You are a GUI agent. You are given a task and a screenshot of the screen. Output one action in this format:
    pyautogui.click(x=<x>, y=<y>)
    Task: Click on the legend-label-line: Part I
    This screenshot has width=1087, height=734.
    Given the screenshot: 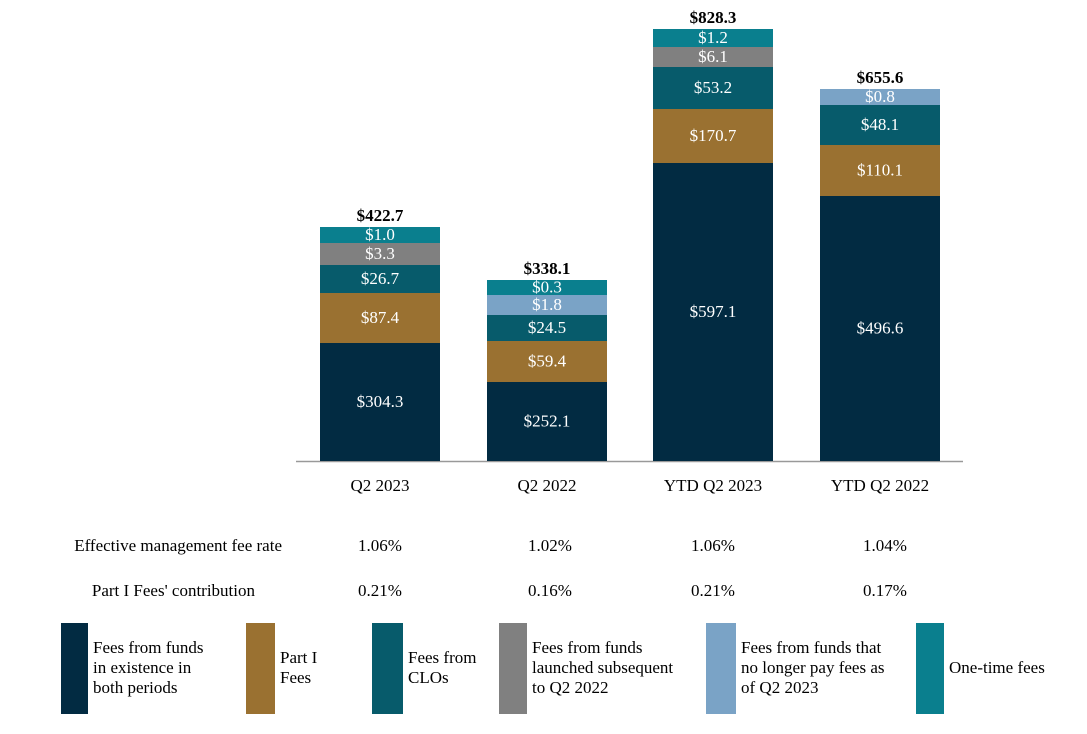 What is the action you would take?
    pyautogui.click(x=299, y=657)
    